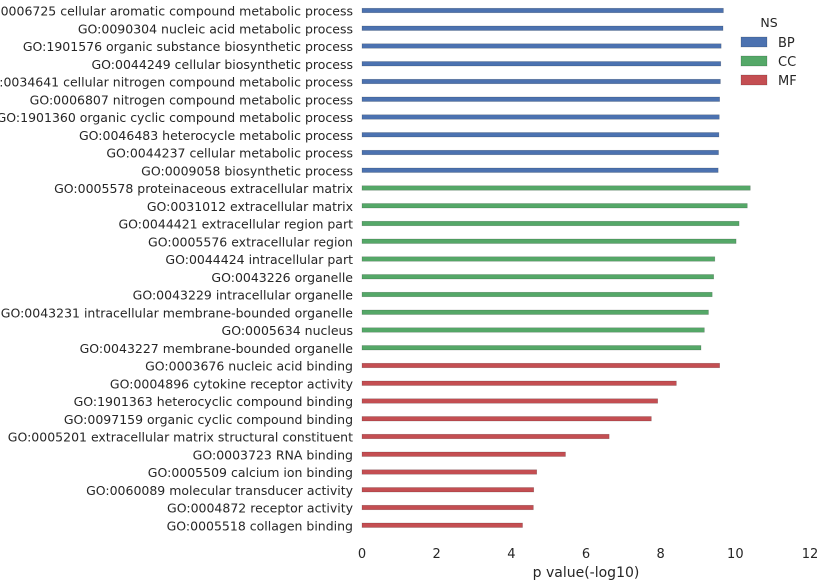 This screenshot has height=587, width=823. What do you see at coordinates (754, 61) in the screenshot?
I see `legend-swatch-cc` at bounding box center [754, 61].